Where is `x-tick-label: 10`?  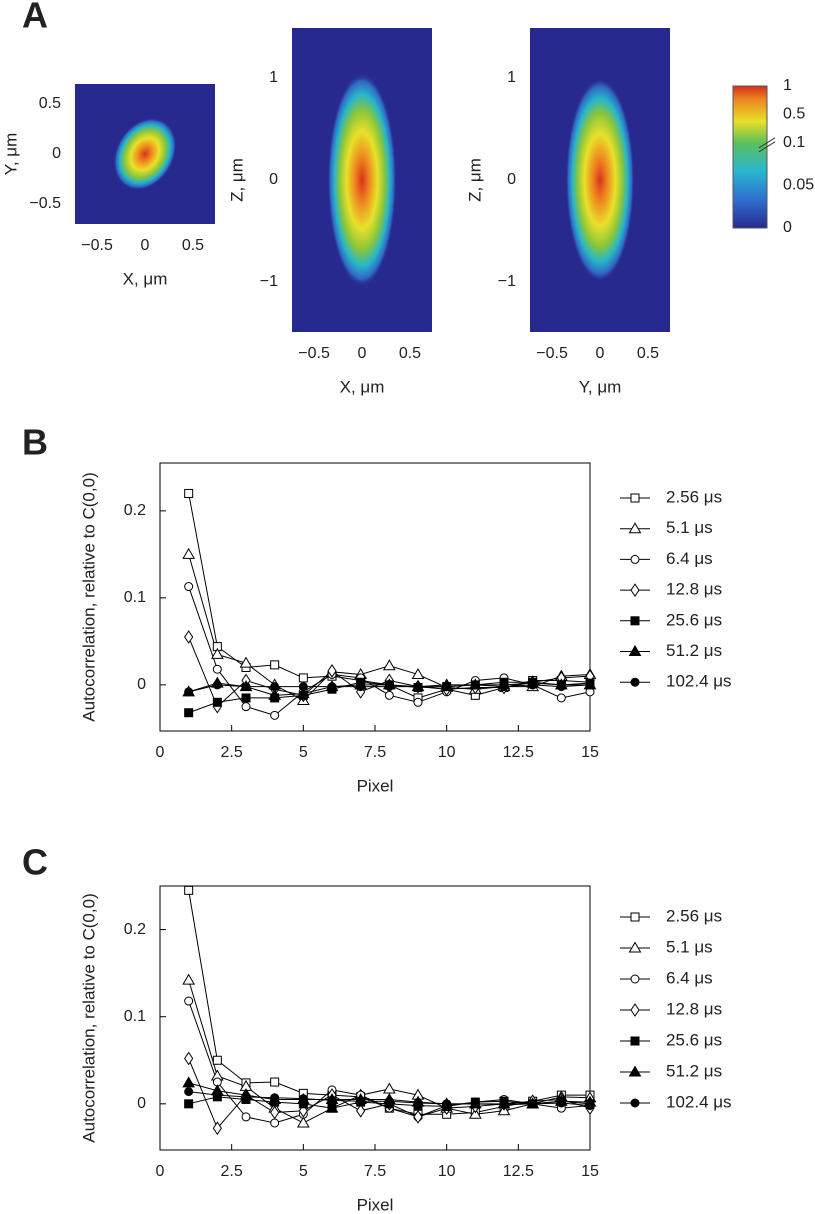
x-tick-label: 10 is located at coordinates (447, 1171).